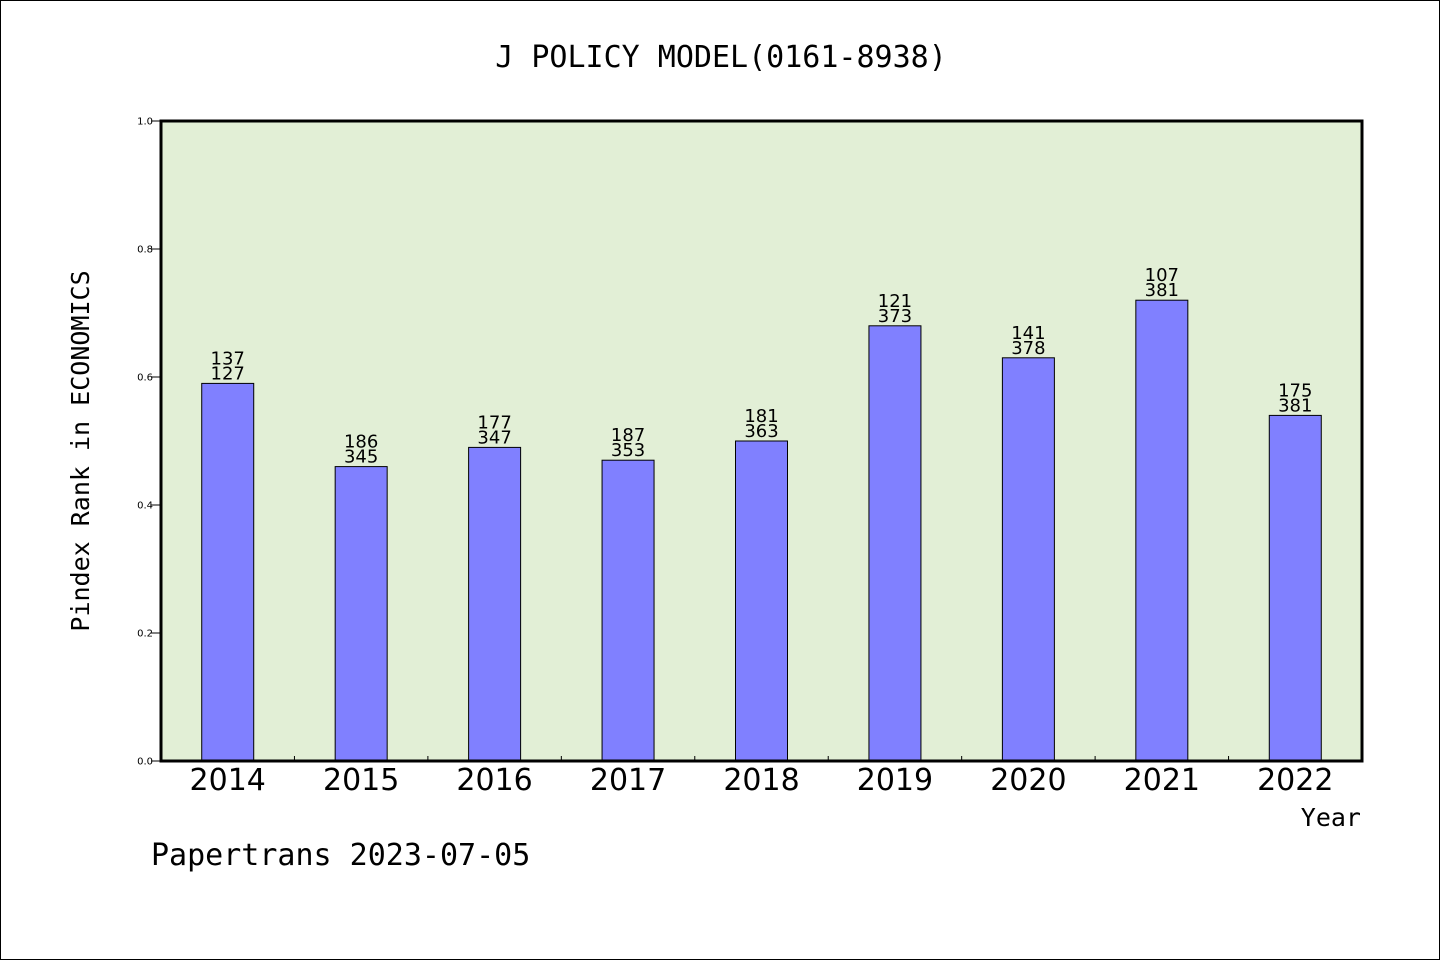  Describe the element at coordinates (494, 422) in the screenshot. I see `rank-label-2016: 177` at that location.